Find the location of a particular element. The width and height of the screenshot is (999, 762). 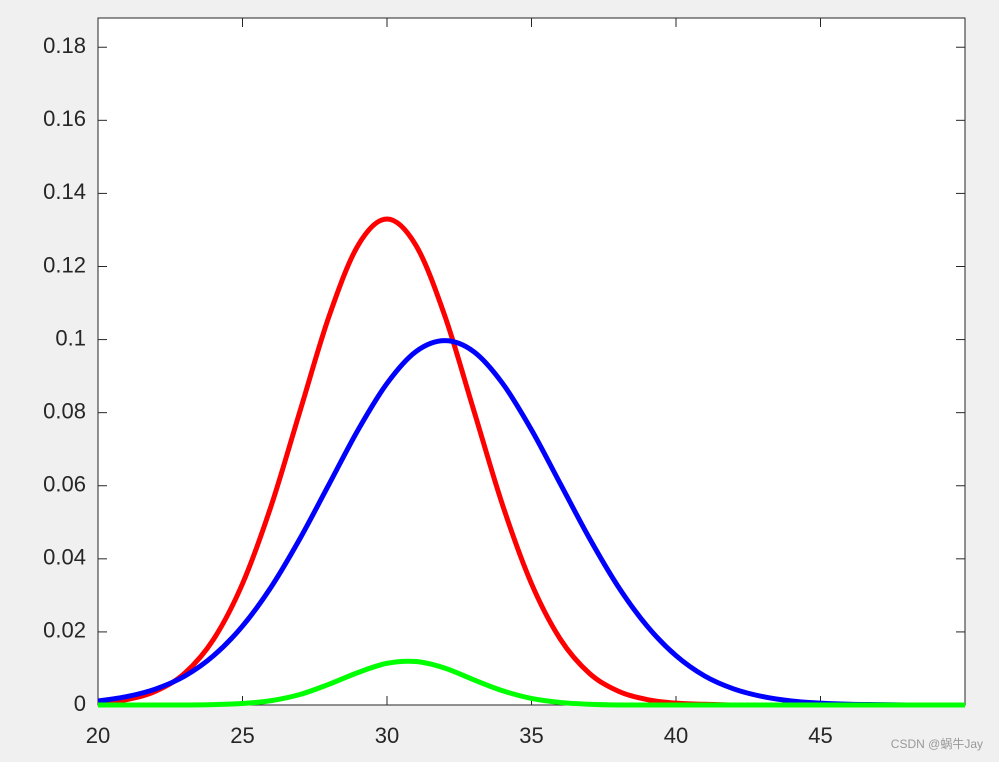

y-tick-label: 0.02 is located at coordinates (64, 630).